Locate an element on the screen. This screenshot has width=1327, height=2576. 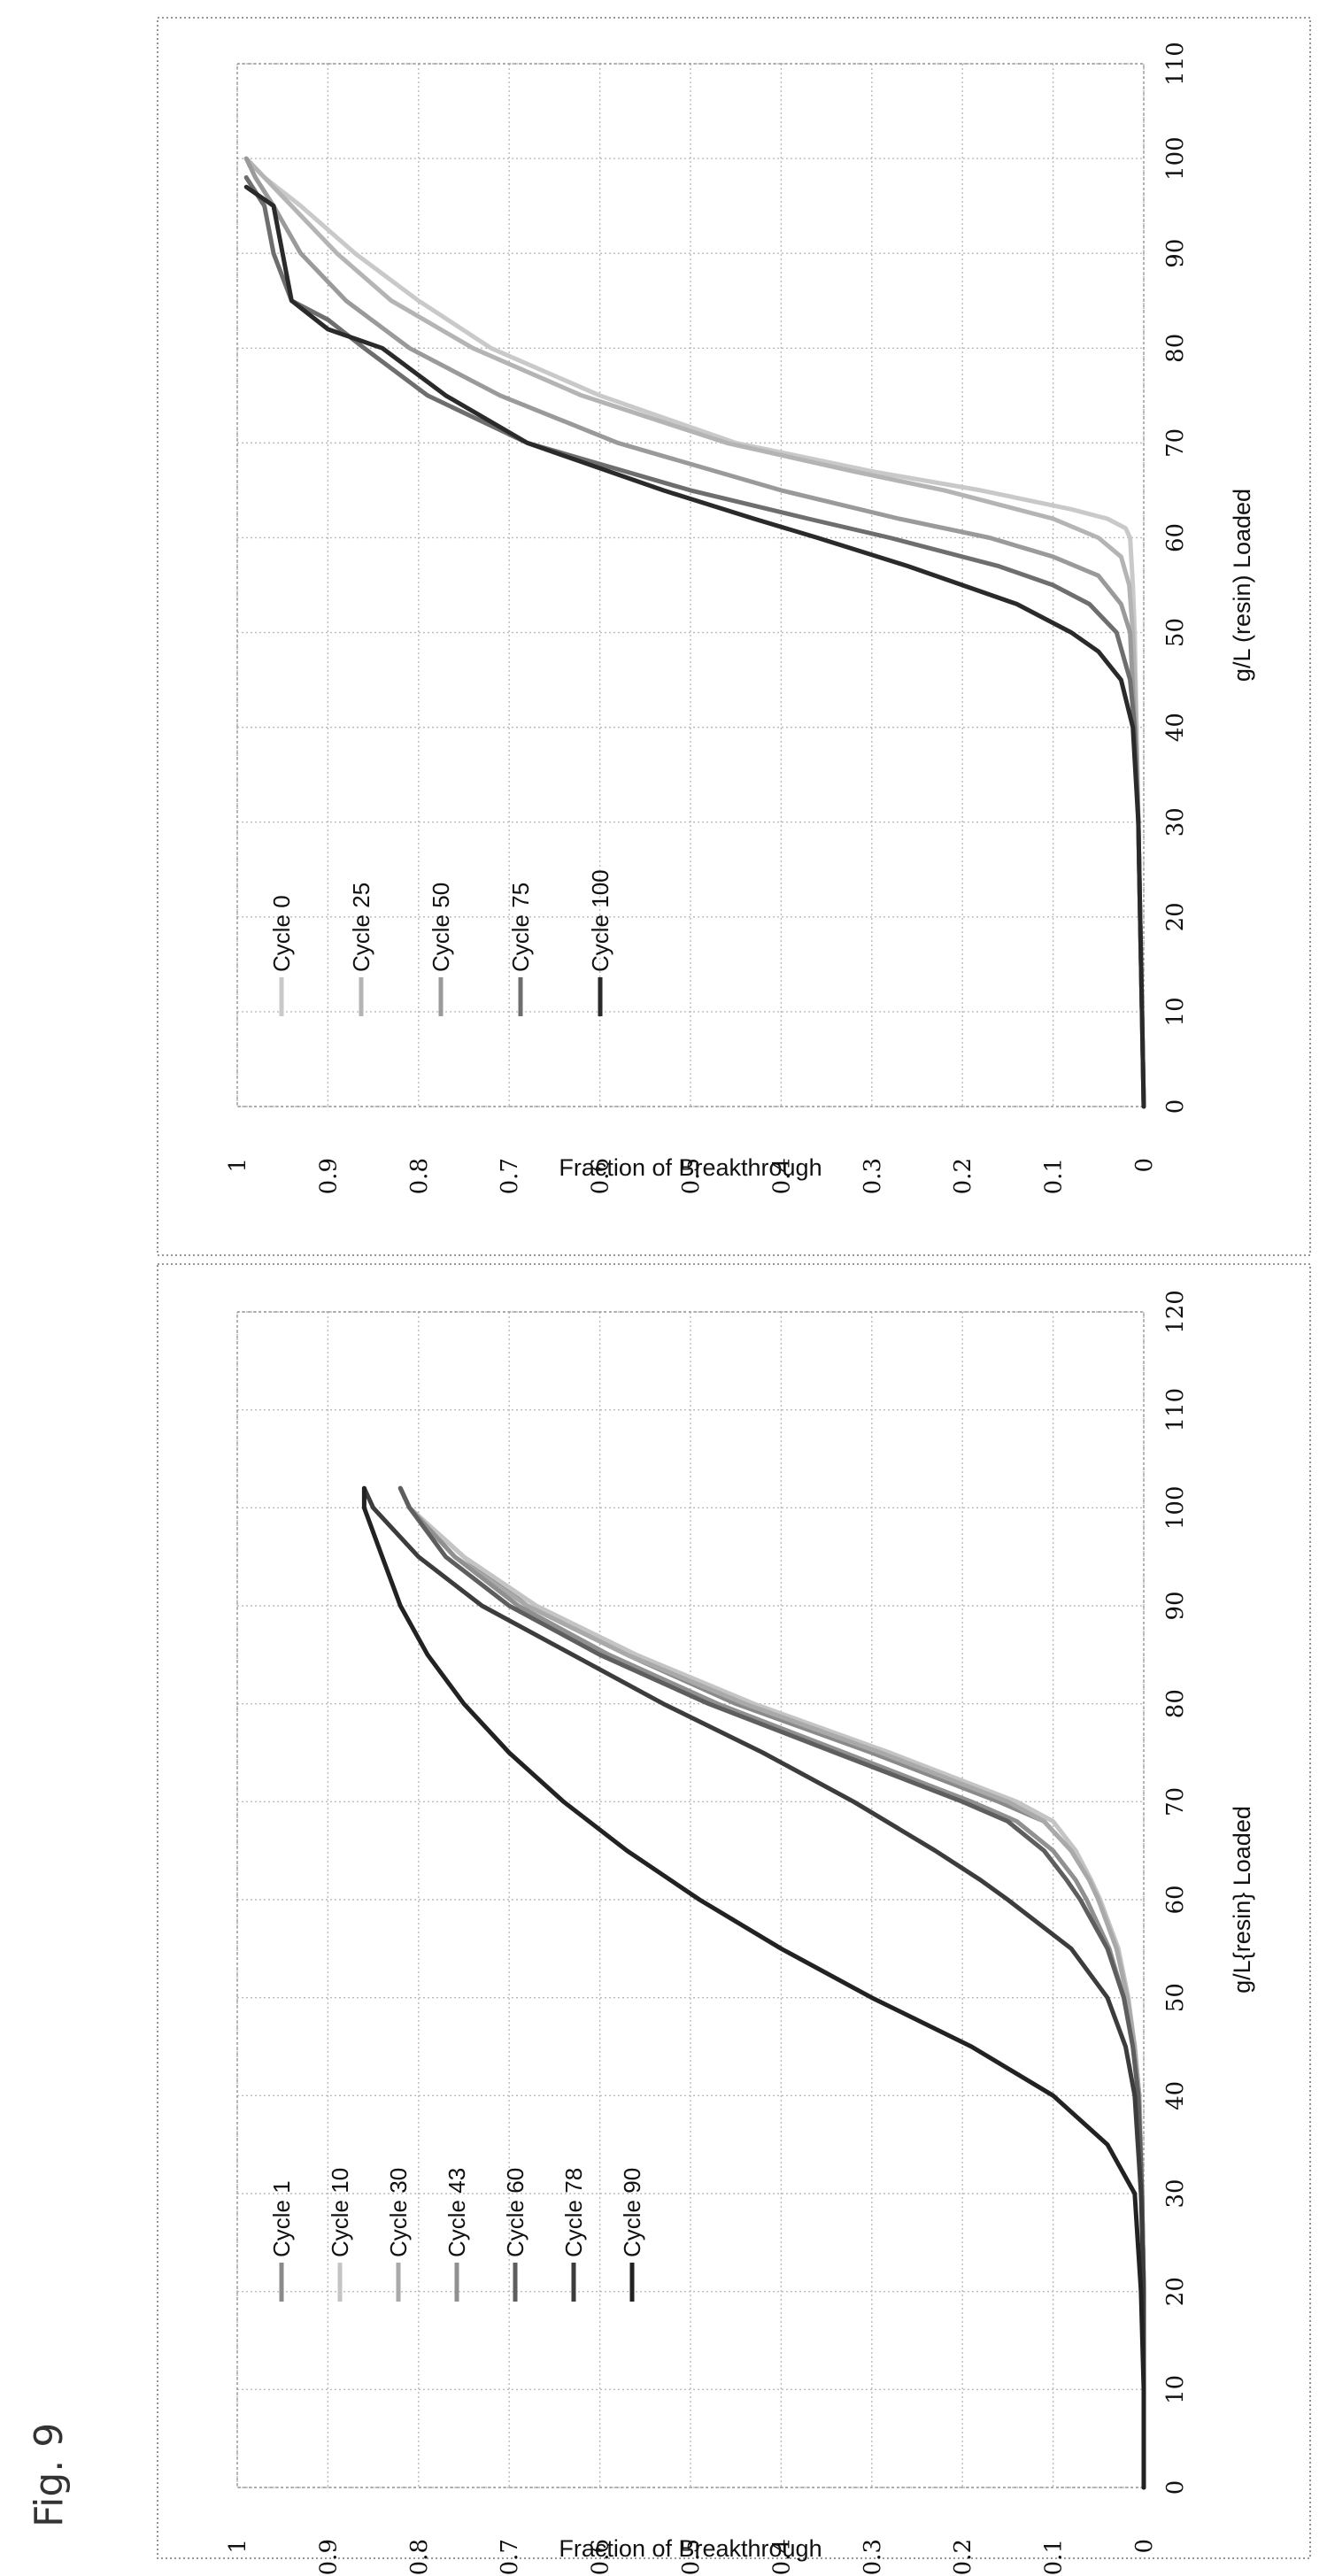
x-tick-label: 120 is located at coordinates (1175, 1312).